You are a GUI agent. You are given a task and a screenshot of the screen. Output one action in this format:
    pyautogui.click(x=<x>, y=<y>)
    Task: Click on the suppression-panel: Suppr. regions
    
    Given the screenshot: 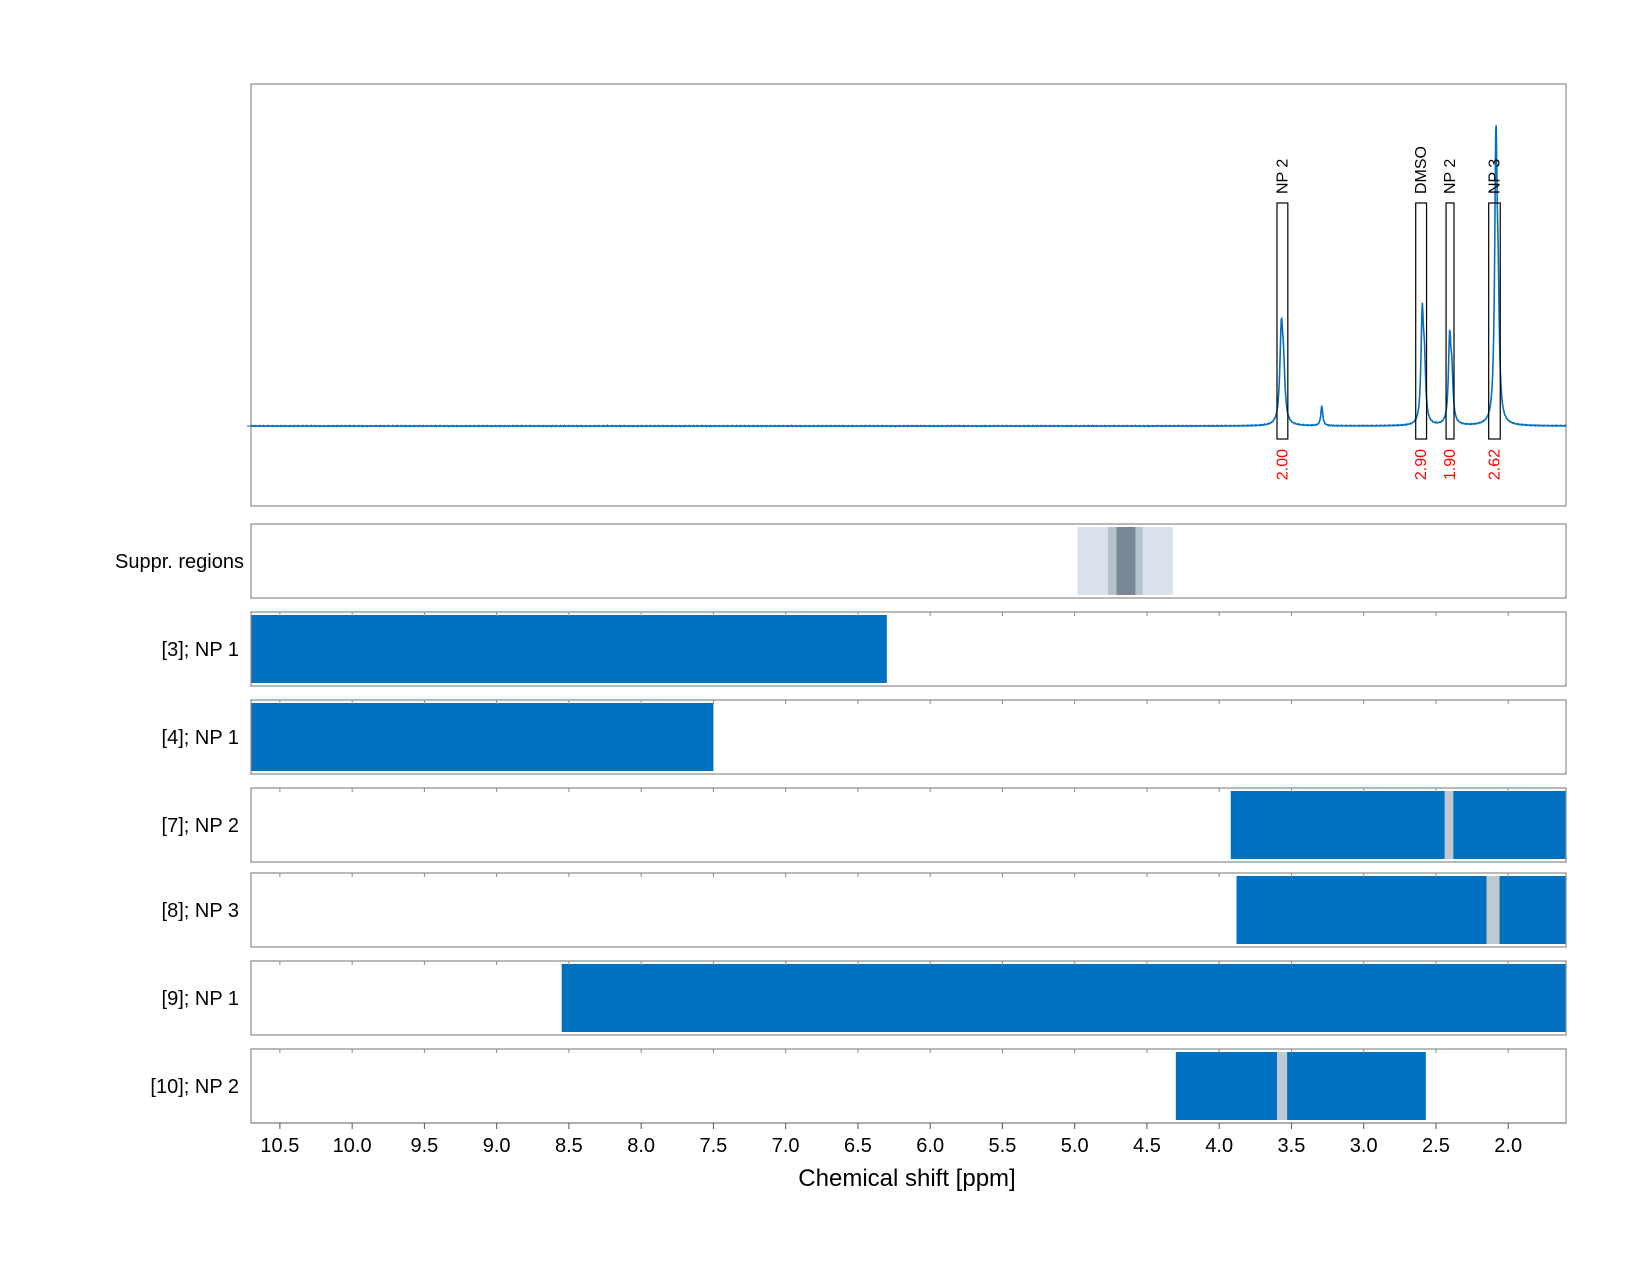 What is the action you would take?
    pyautogui.click(x=841, y=561)
    